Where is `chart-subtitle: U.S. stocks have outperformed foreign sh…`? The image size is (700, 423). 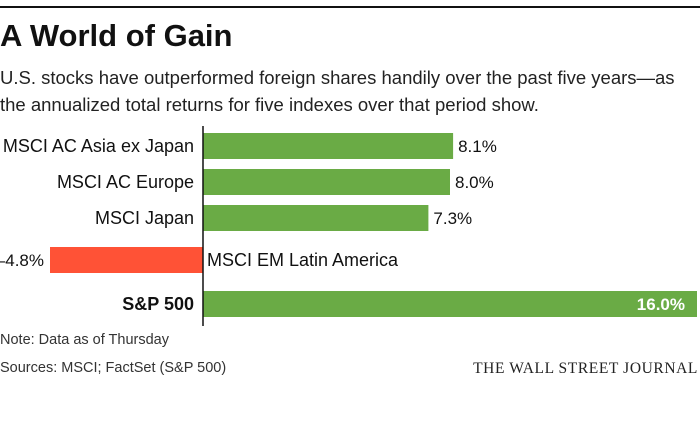
chart-subtitle: U.S. stocks have outperformed foreign sh… is located at coordinates (337, 91).